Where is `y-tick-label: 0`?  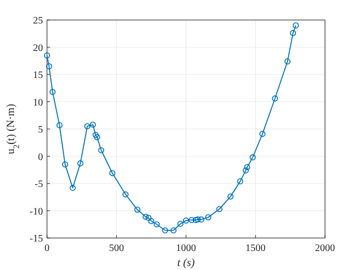
y-tick-label: 0 is located at coordinates (40, 157).